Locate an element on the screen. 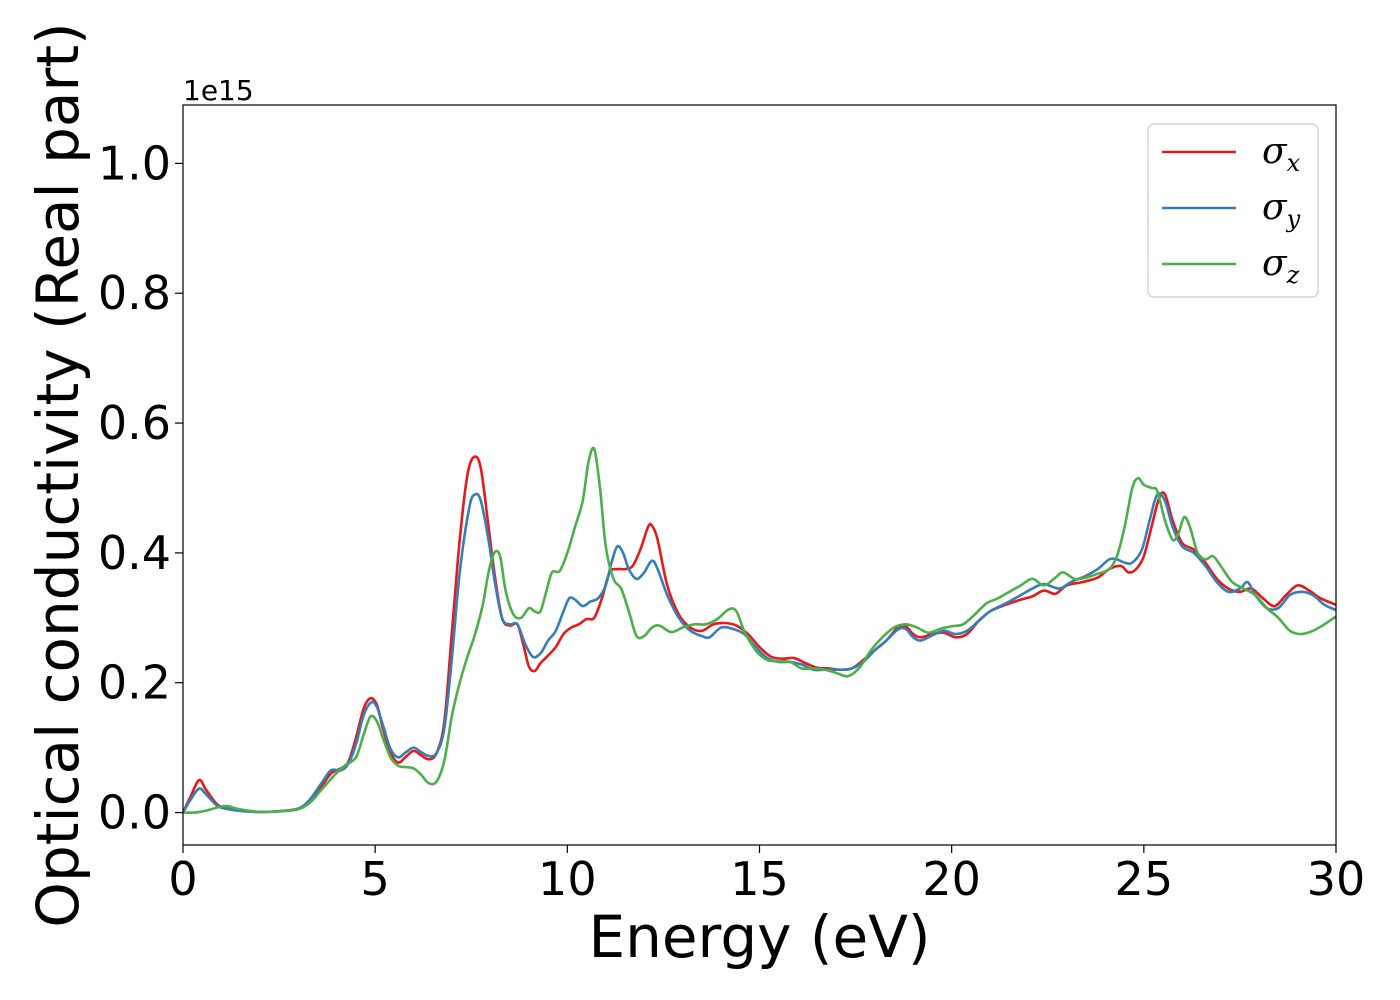 The height and width of the screenshot is (1000, 1400). x-axis: 0 5 10 15 20 25 30 is located at coordinates (766, 875).